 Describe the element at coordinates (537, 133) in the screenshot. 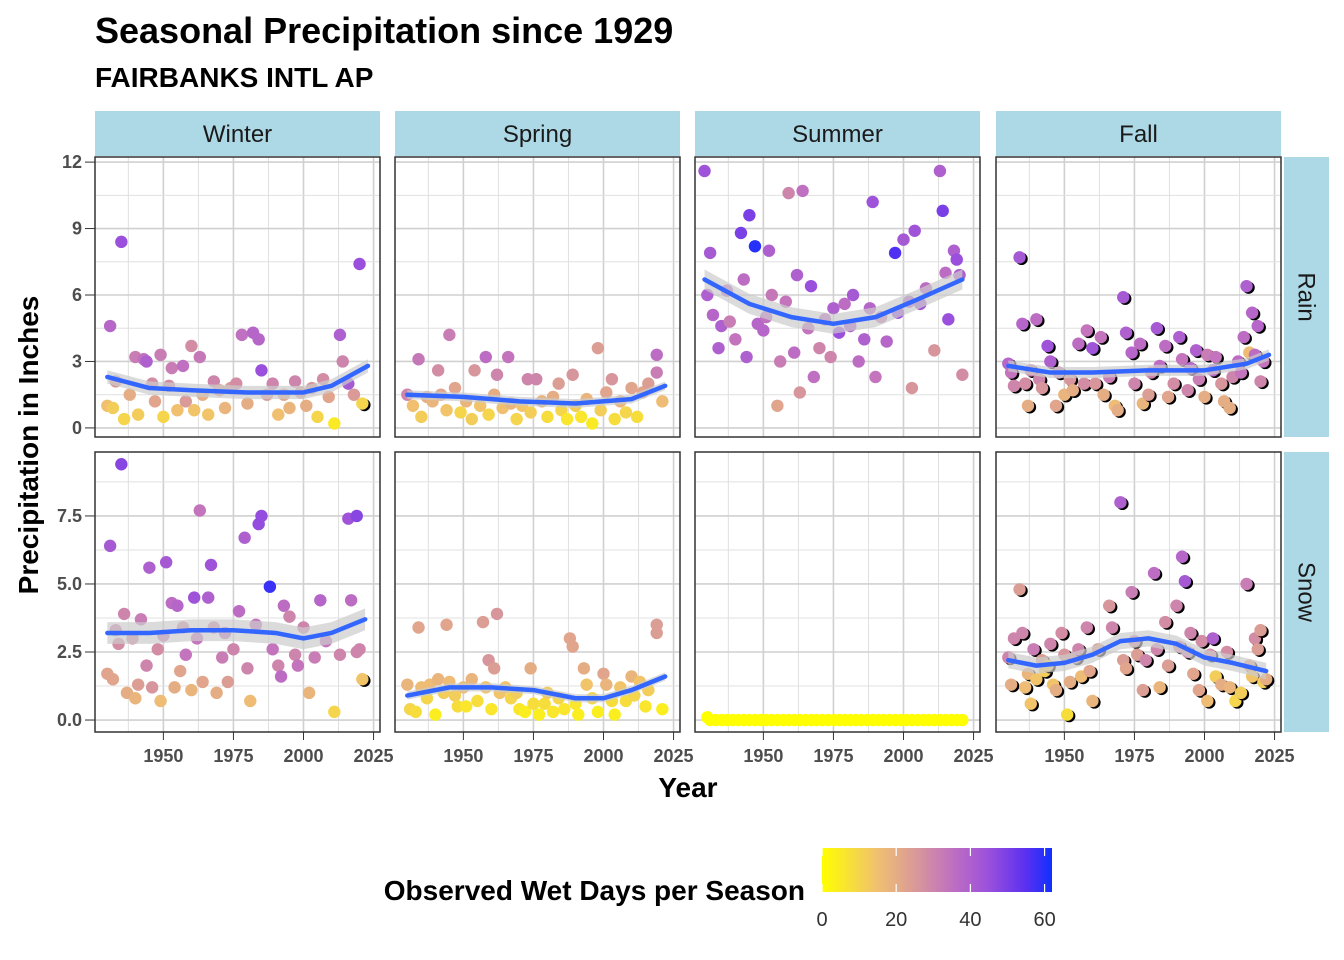

I see `strip-spring` at that location.